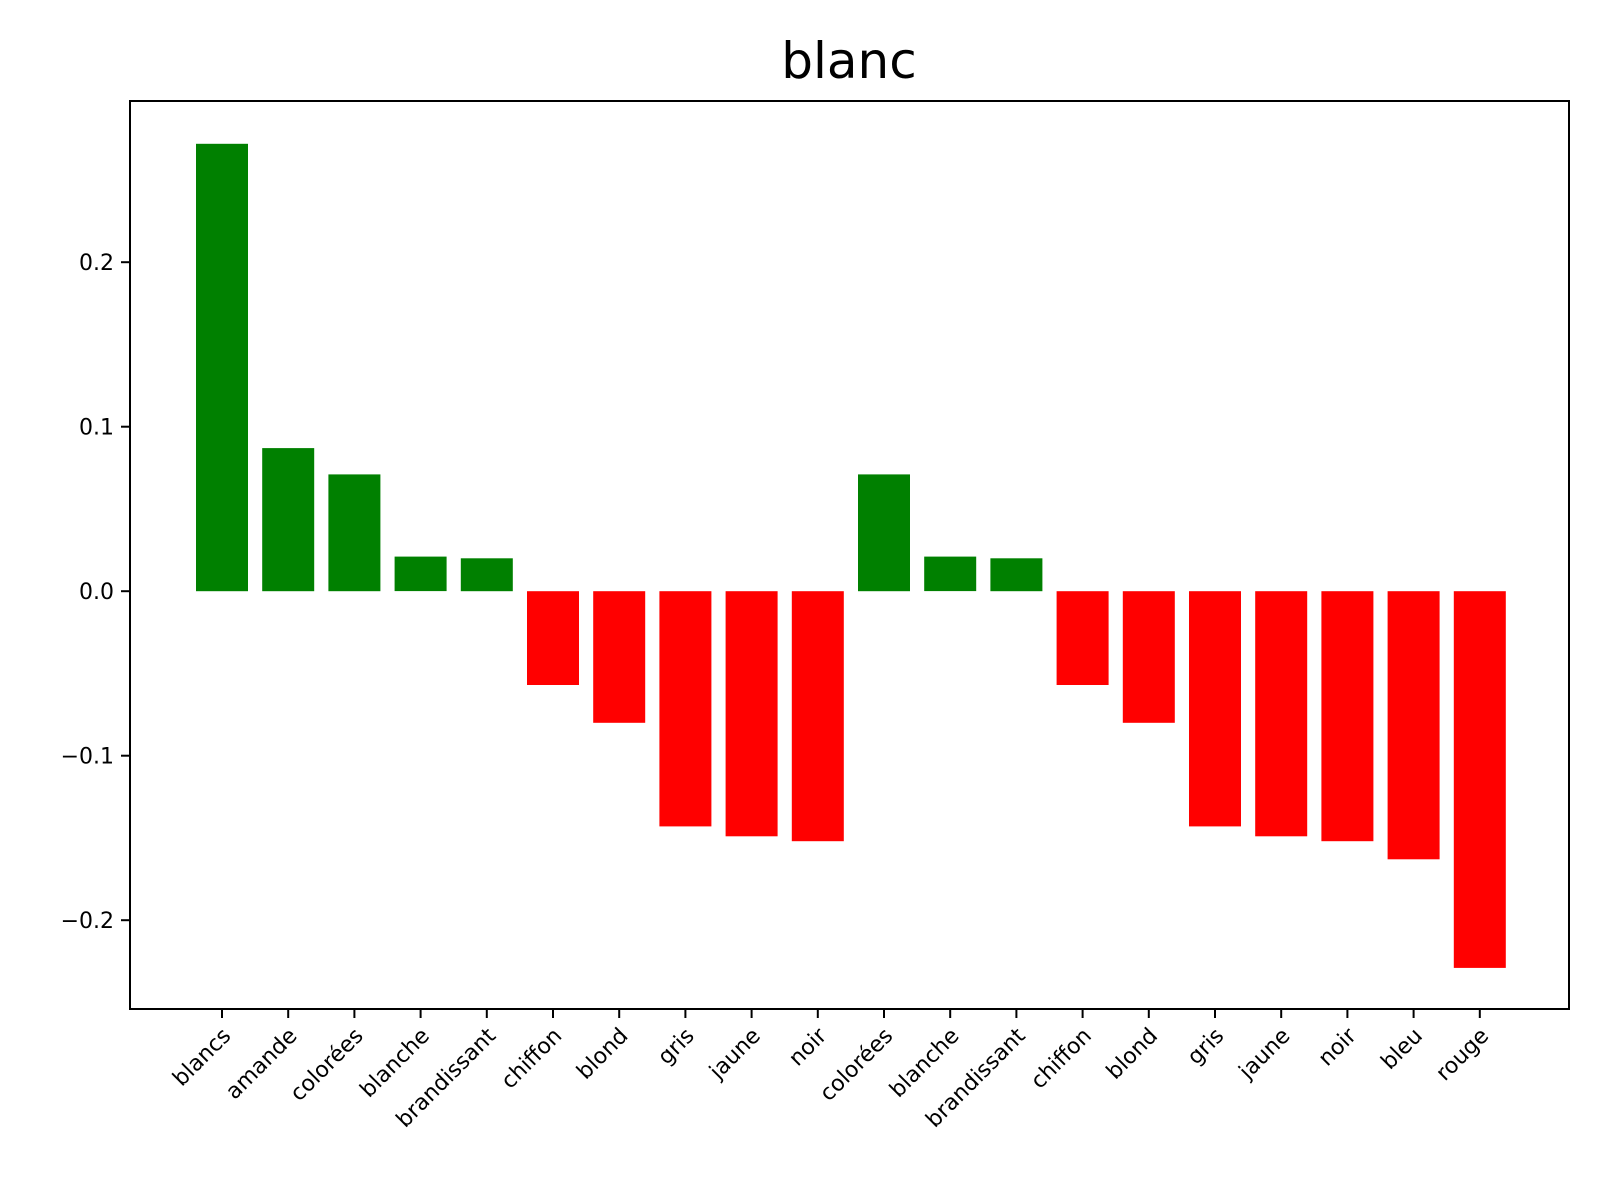 The image size is (1600, 1200). I want to click on y-tick-label: 0.0, so click(96, 592).